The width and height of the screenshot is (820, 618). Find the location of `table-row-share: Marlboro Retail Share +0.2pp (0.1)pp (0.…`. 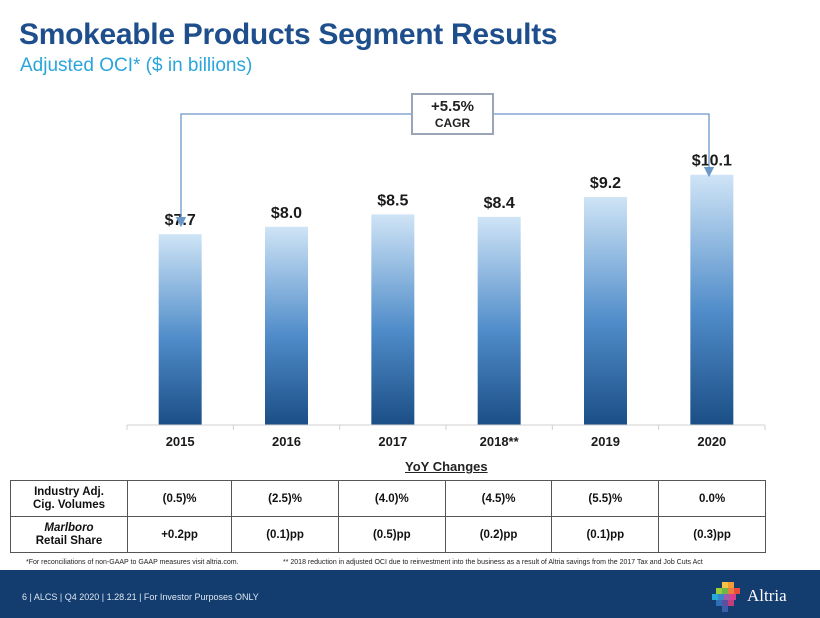

table-row-share: Marlboro Retail Share +0.2pp (0.1)pp (0.… is located at coordinates (388, 534).